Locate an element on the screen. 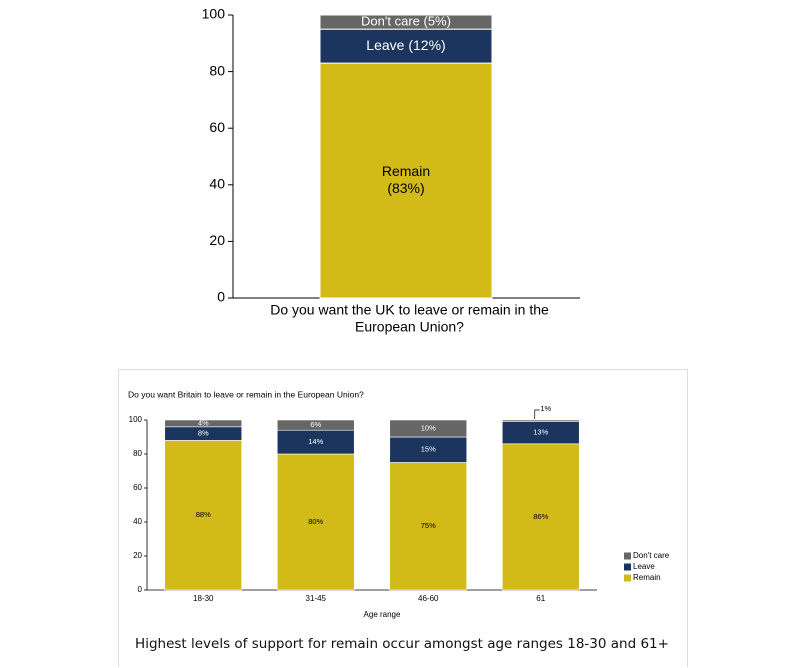 This screenshot has width=804, height=668. label-leader-line is located at coordinates (537, 414).